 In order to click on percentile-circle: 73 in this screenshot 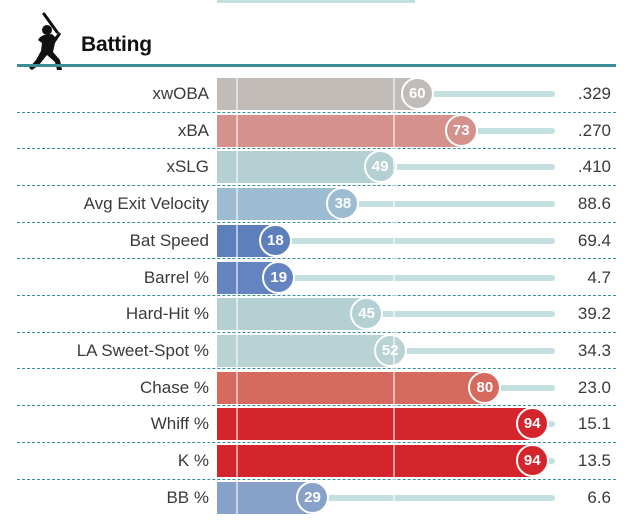, I will do `click(461, 130)`.